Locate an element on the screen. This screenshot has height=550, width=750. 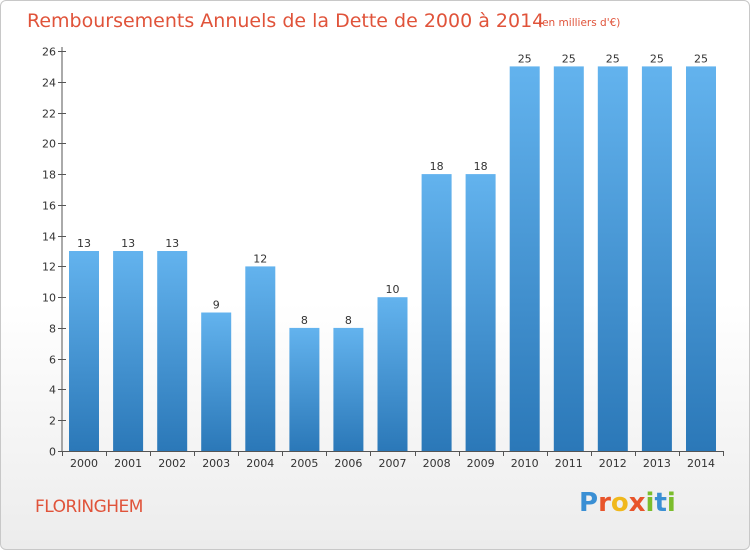
y-tick-label: 12 is located at coordinates (49, 267).